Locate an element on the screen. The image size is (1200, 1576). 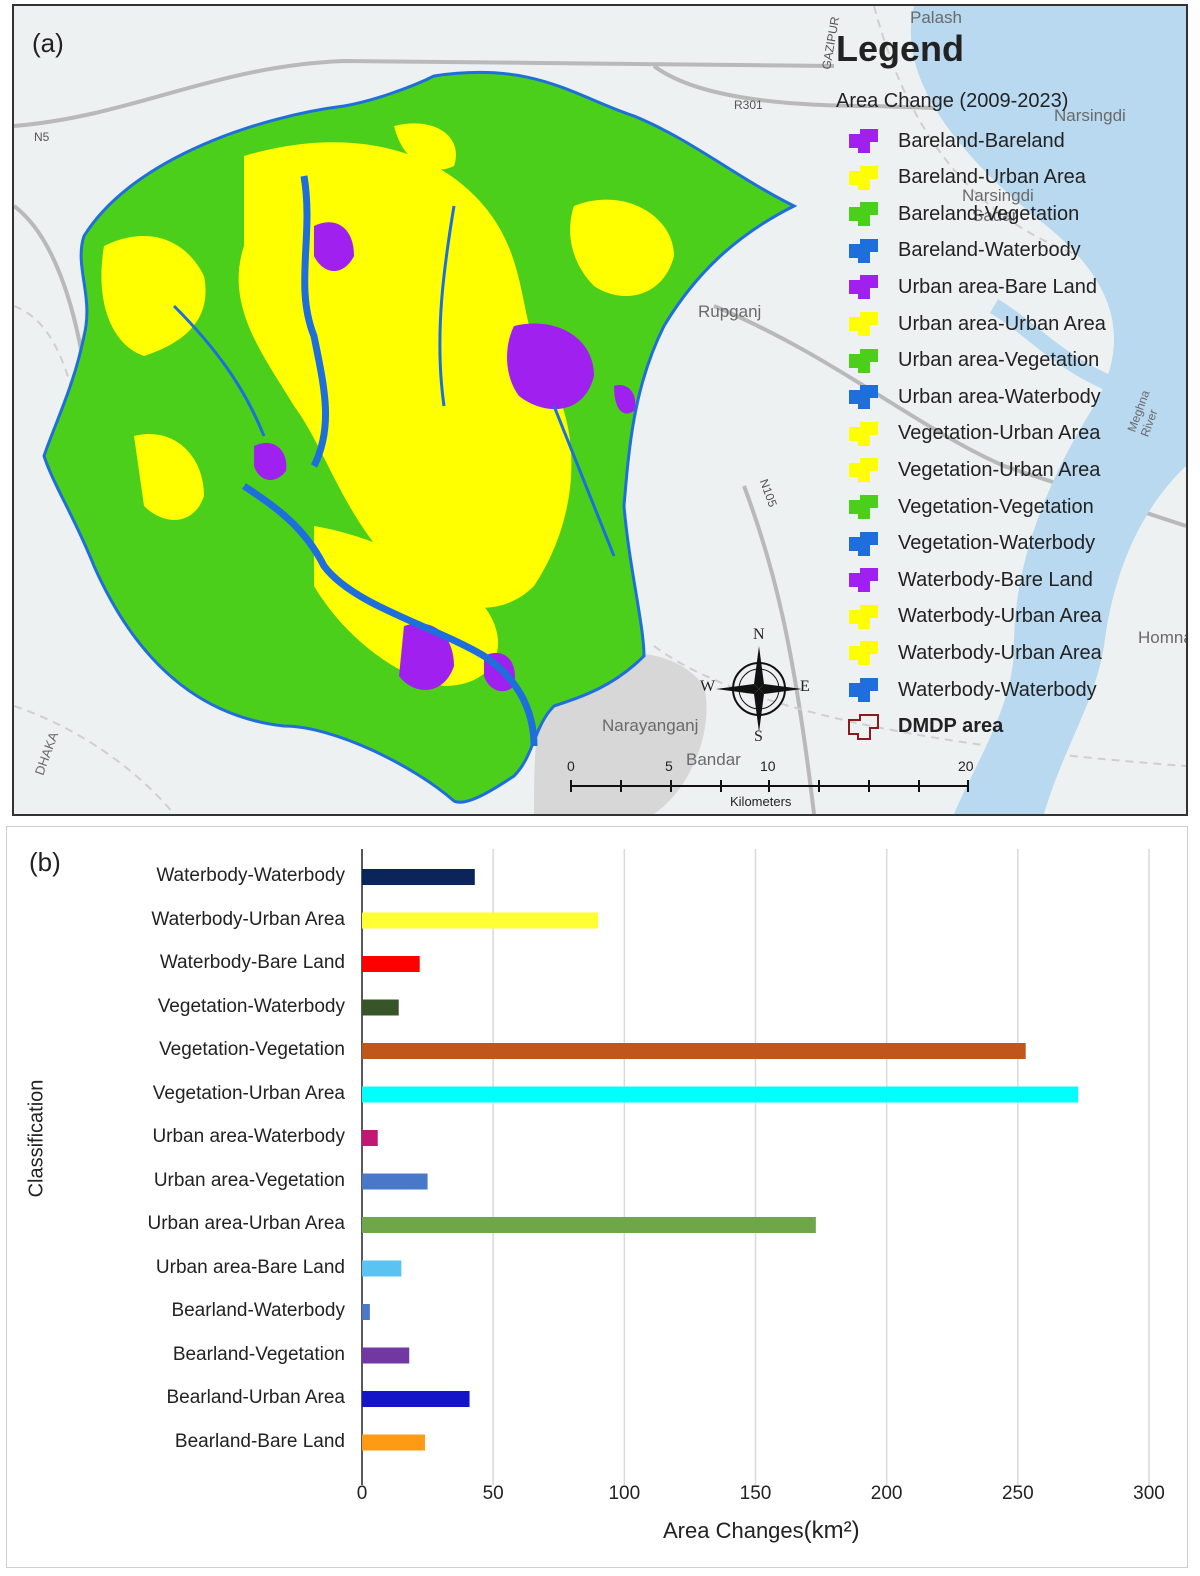
place-label: Rupganj is located at coordinates (730, 311).